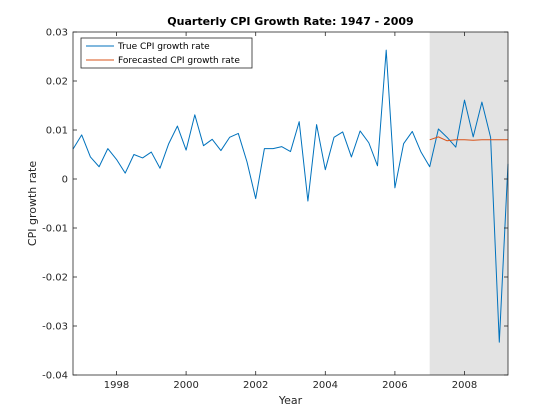  Describe the element at coordinates (468, 203) in the screenshot. I see `forecast-shaded-region` at that location.